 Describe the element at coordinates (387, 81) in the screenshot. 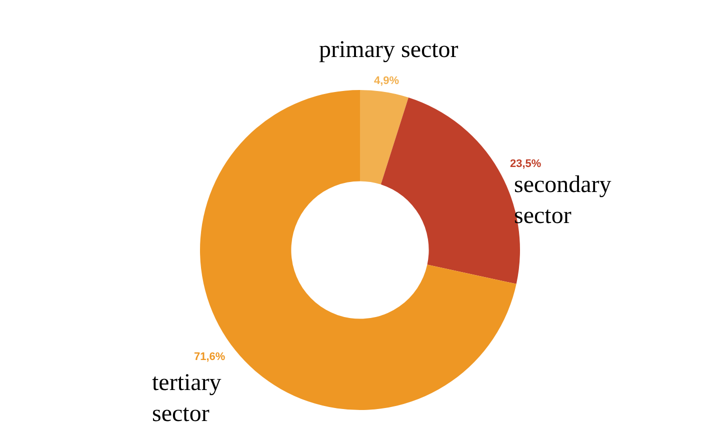

I see `data-label: 4,9%` at that location.